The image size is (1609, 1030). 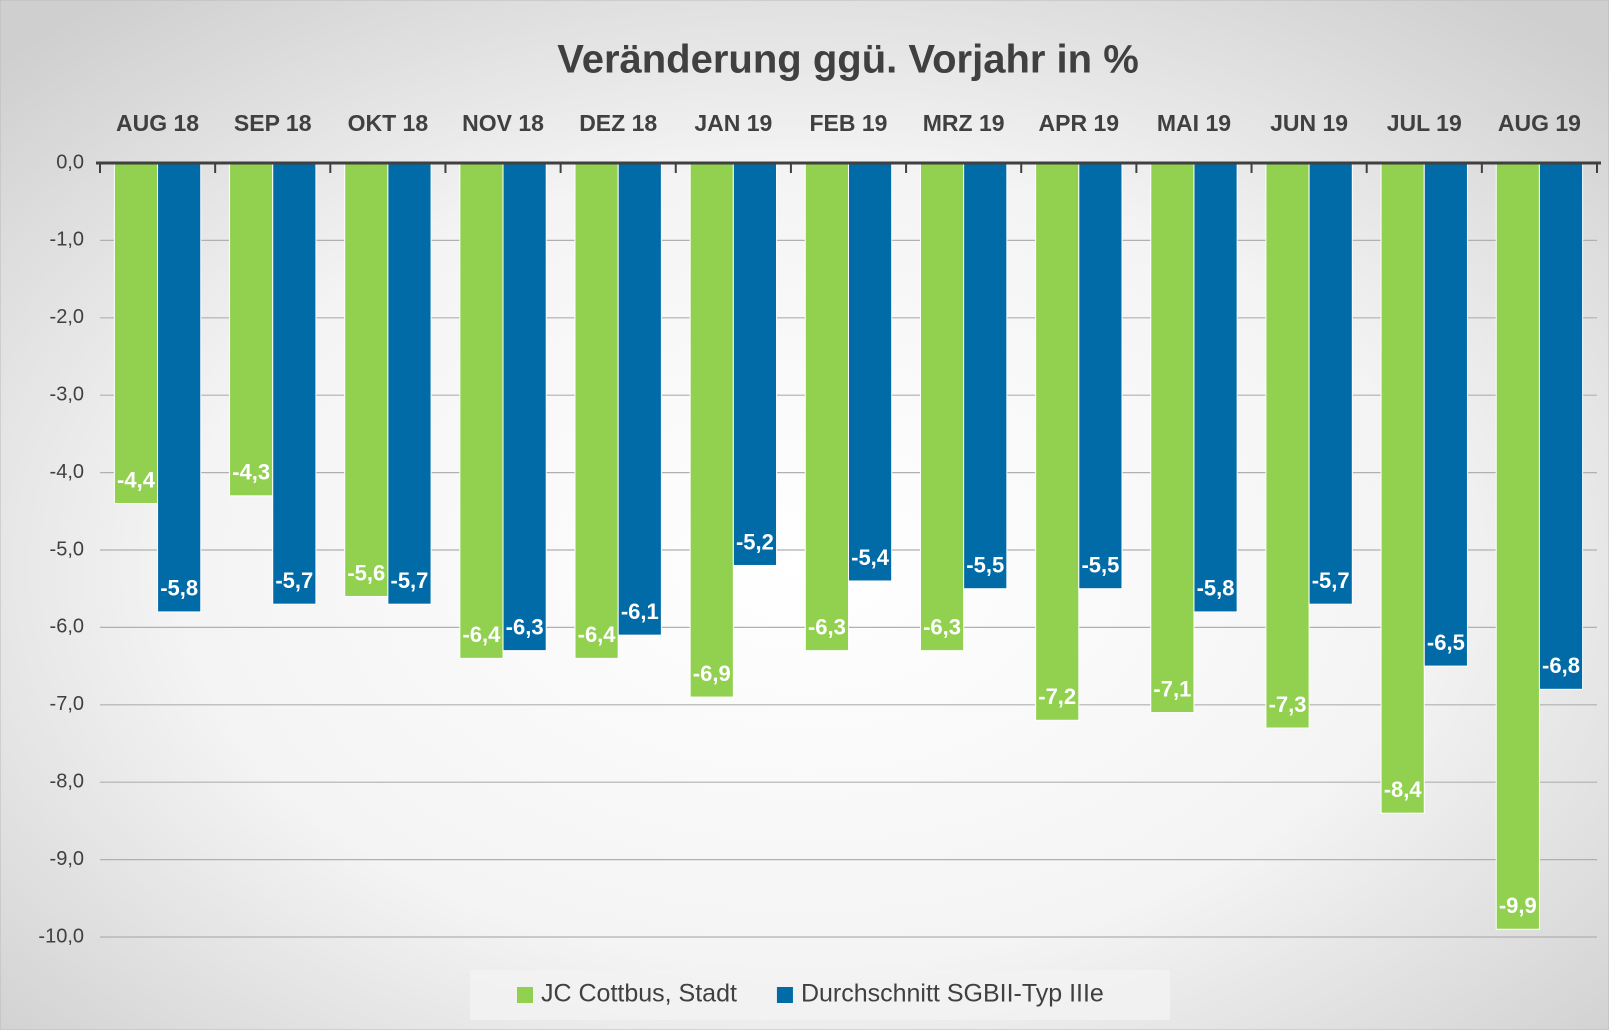 I want to click on data-label: -5,2, so click(x=755, y=541).